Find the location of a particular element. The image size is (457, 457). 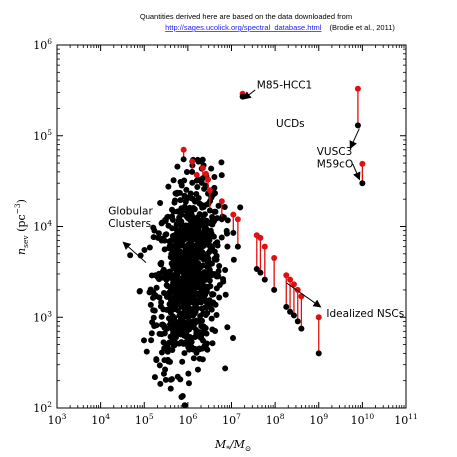

x-tick-label: 10⁸ is located at coordinates (275, 419).